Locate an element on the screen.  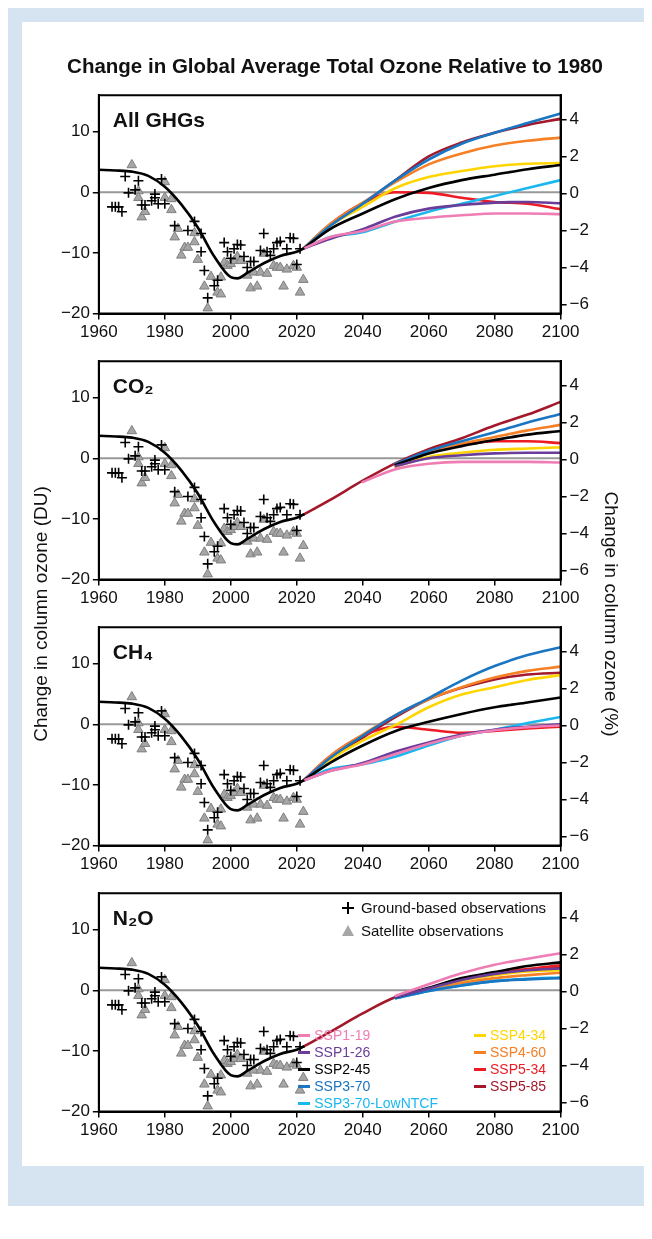
legend-label: SSP3-70 is located at coordinates (342, 1086).